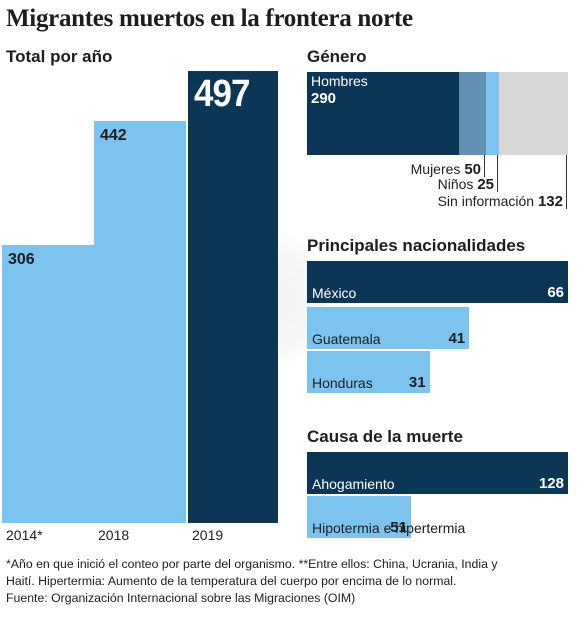 The width and height of the screenshot is (585, 620). I want to click on year-bar: 442, so click(140, 322).